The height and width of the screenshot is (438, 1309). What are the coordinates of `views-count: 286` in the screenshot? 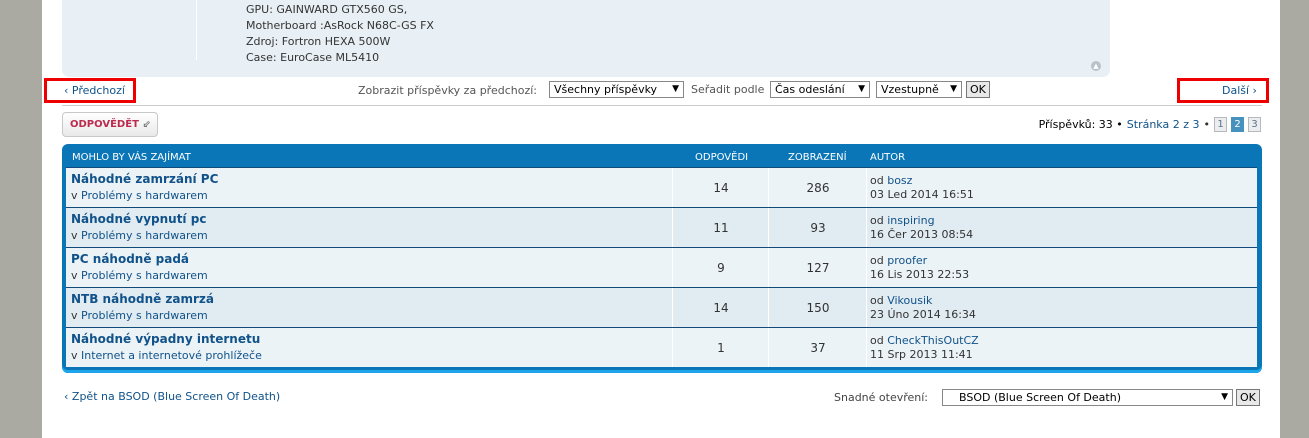 It's located at (818, 188).